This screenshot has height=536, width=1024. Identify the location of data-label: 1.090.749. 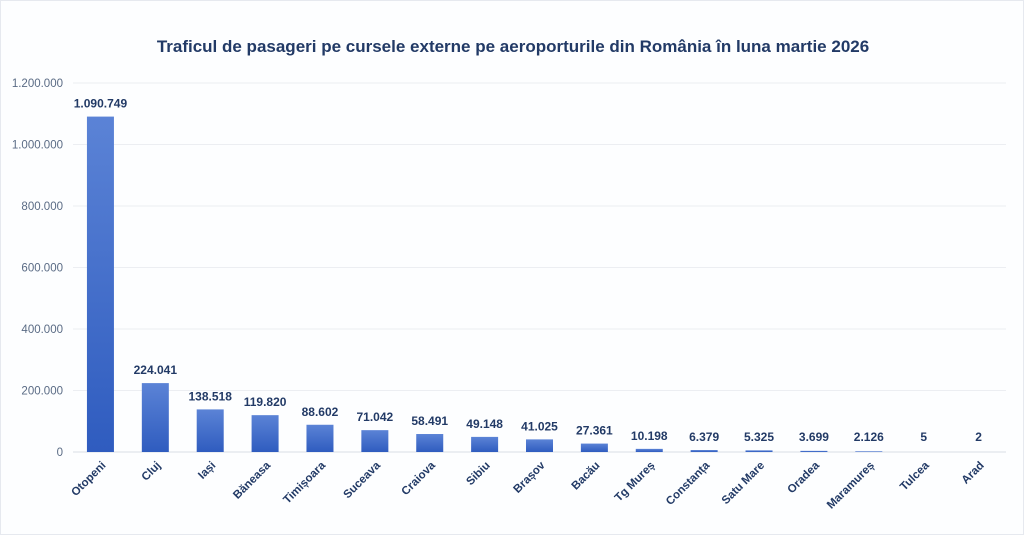
(101, 104).